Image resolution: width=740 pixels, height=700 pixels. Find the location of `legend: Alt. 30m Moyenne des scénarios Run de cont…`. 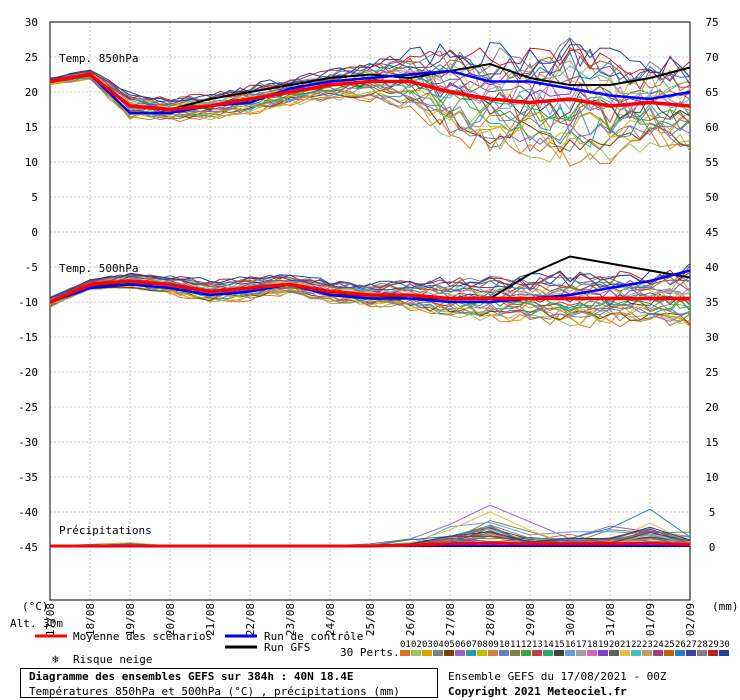

legend: Alt. 30m Moyenne des scénarios Run de cont… is located at coordinates (370, 641).